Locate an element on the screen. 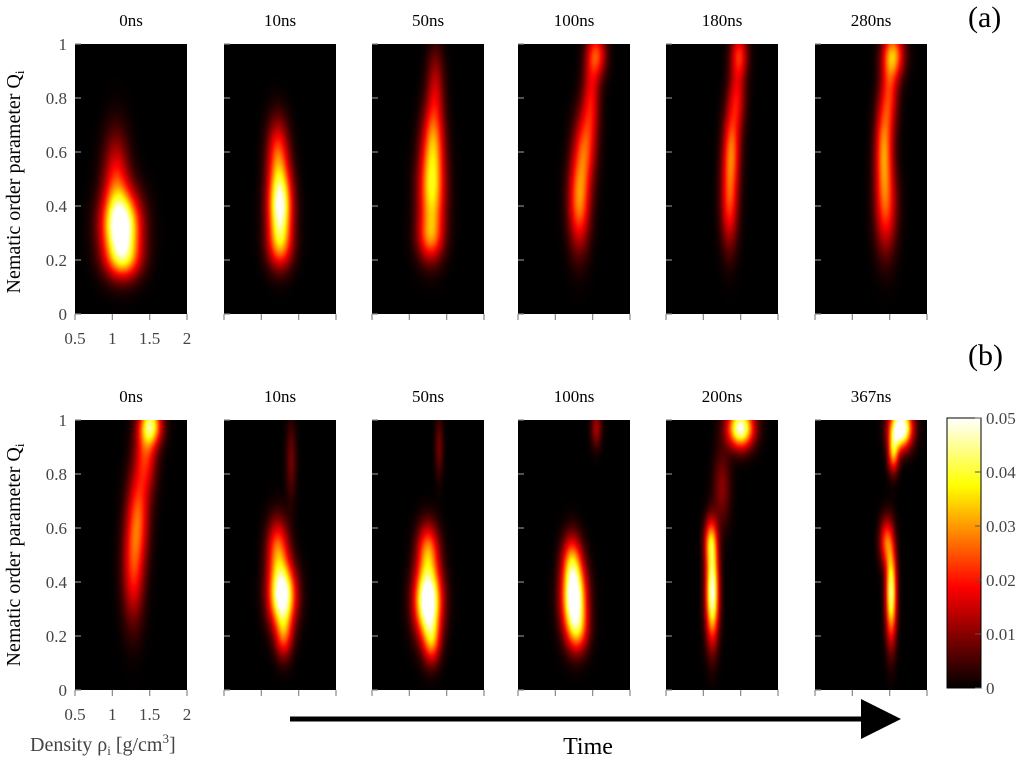  colorbar-tick-label: 0.05 is located at coordinates (1001, 418).